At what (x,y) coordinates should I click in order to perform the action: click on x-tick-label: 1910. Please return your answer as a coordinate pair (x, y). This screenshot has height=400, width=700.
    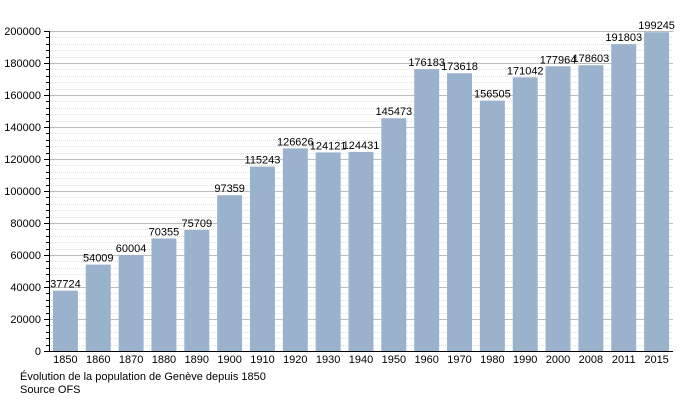
    Looking at the image, I should click on (262, 360).